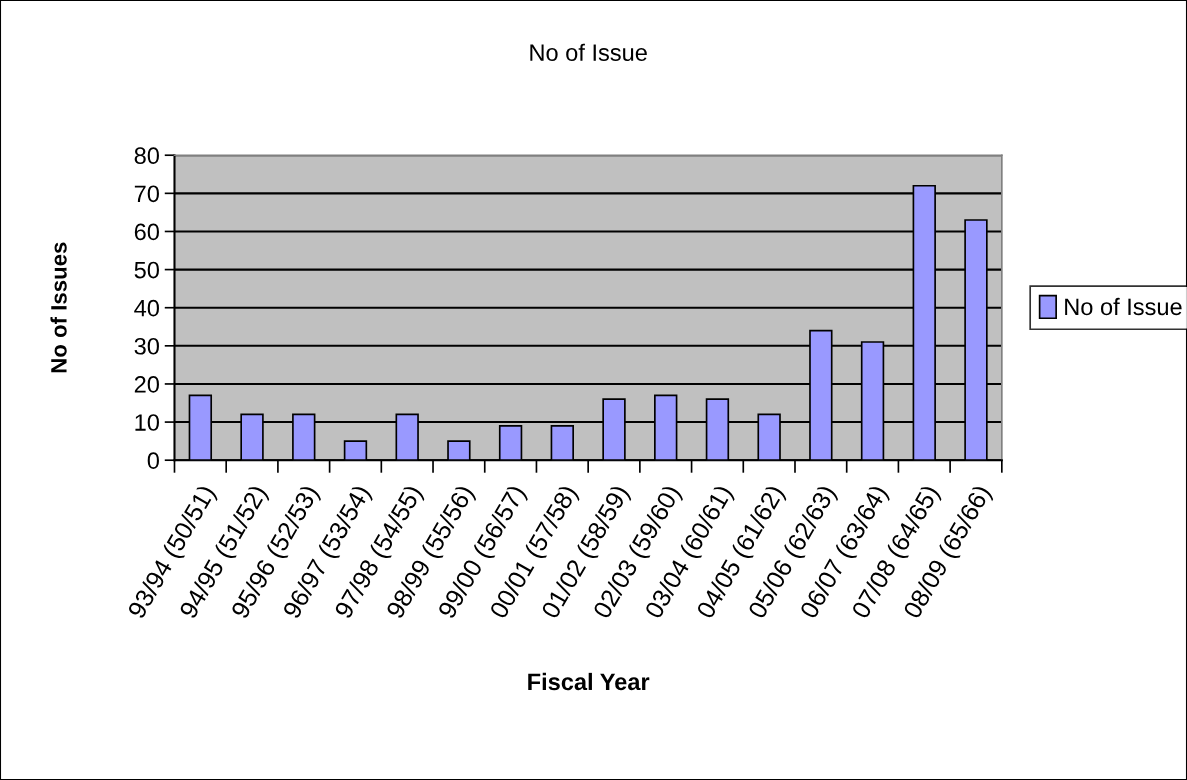 The image size is (1187, 780). I want to click on y-tick-label: 40, so click(146, 308).